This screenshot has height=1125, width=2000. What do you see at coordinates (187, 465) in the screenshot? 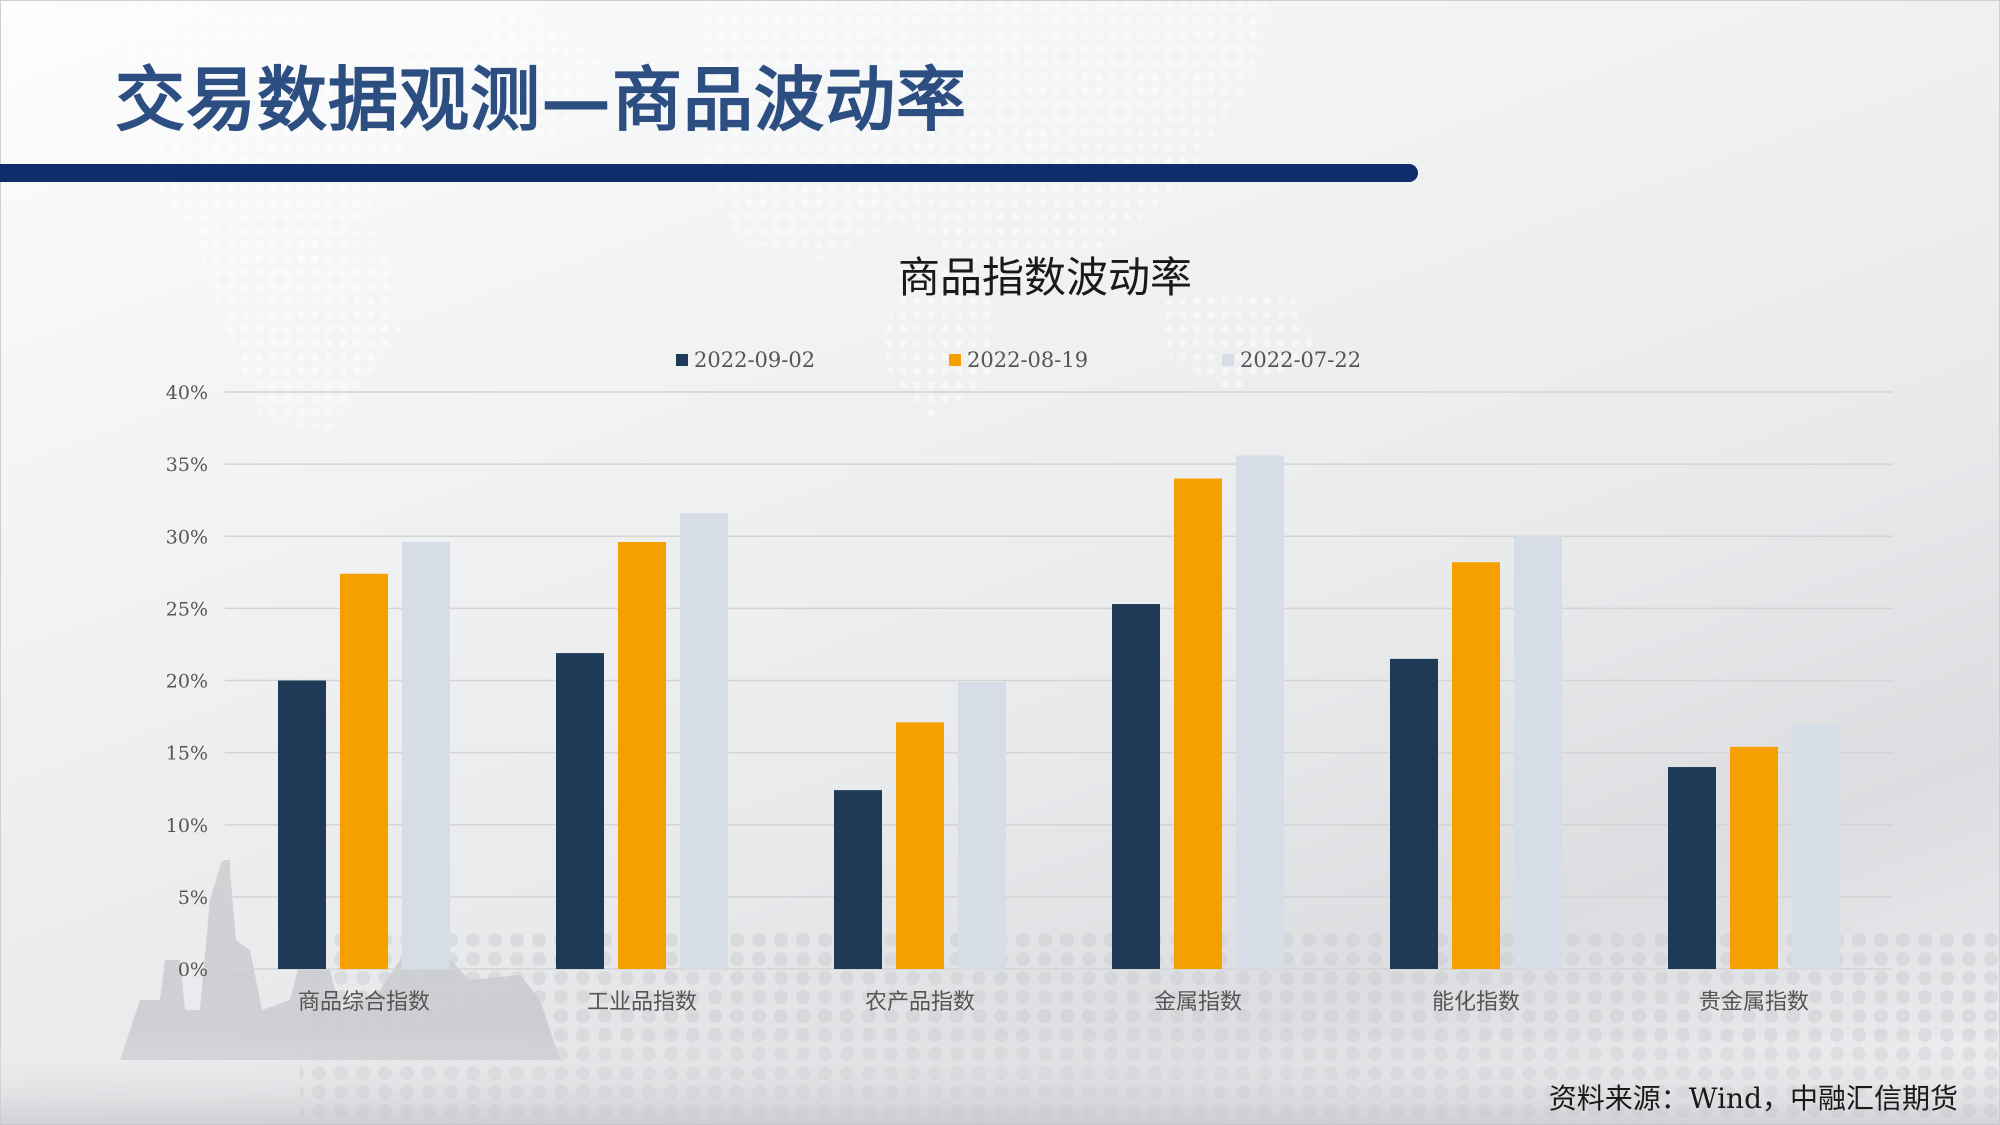
I see `y-tick-label: 35%` at bounding box center [187, 465].